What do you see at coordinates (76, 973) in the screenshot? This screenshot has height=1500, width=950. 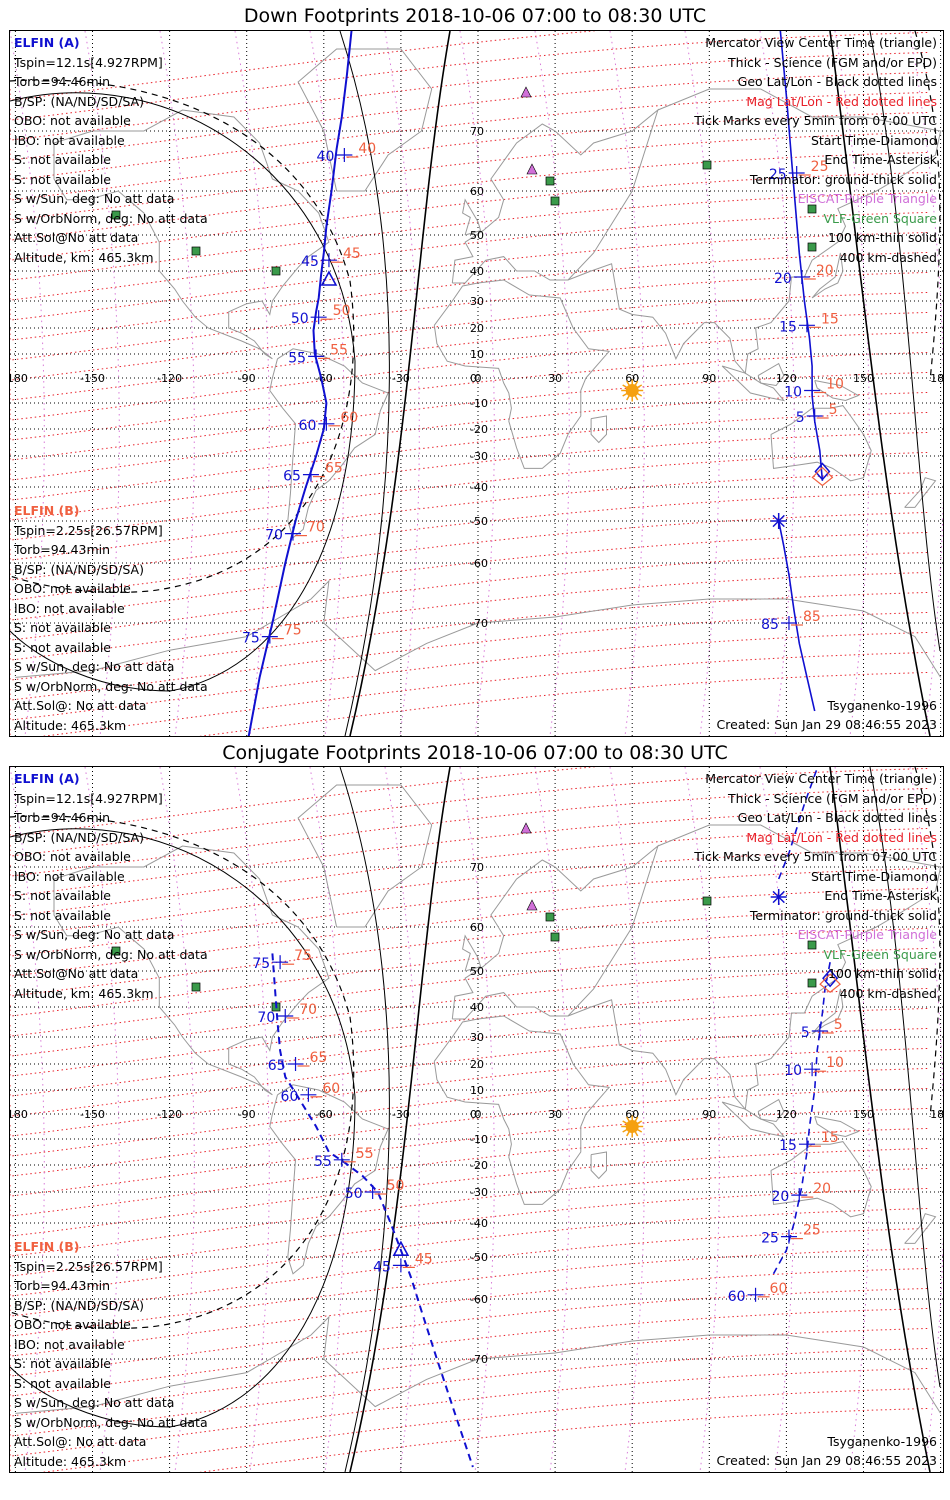 I see `info-line: Att.Sol@No att data` at bounding box center [76, 973].